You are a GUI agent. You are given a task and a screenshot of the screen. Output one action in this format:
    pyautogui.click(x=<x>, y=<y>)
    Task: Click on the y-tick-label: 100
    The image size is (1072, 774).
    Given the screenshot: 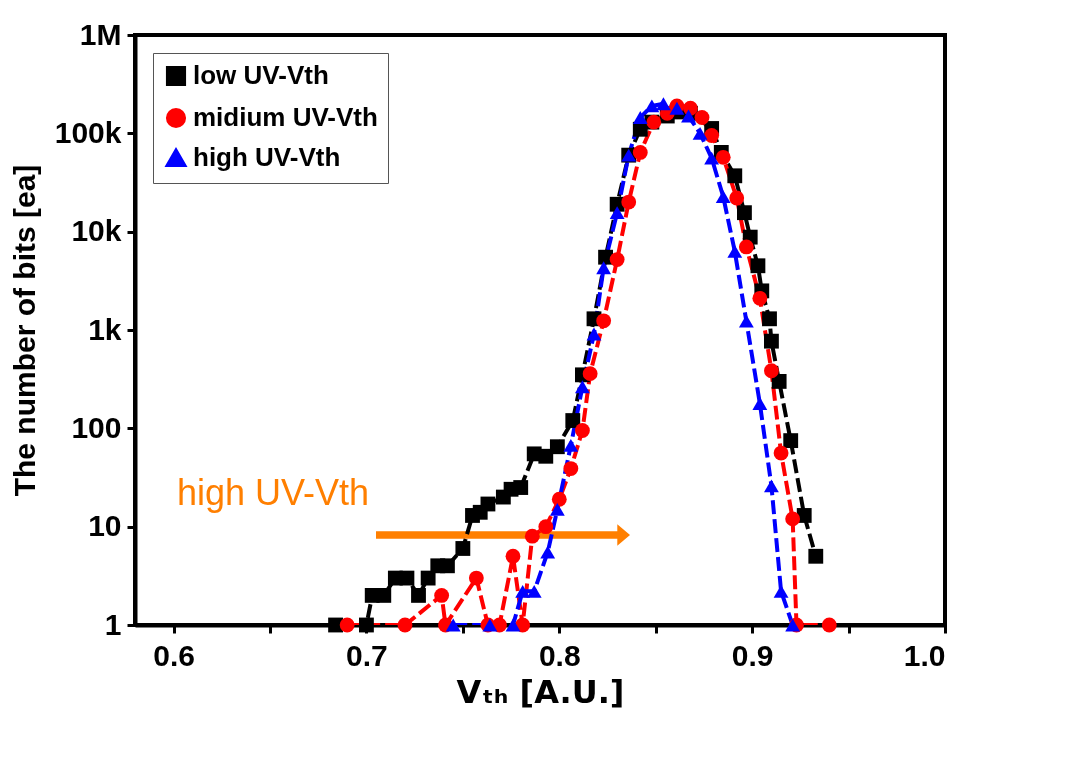 What is the action you would take?
    pyautogui.click(x=96, y=427)
    